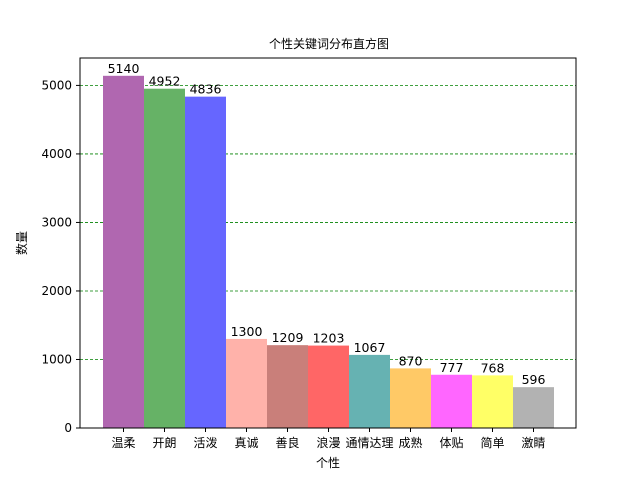 This screenshot has height=480, width=640. I want to click on y-axis-ticks: 0 1000 2000 3000 4000 5000, so click(60, 256).